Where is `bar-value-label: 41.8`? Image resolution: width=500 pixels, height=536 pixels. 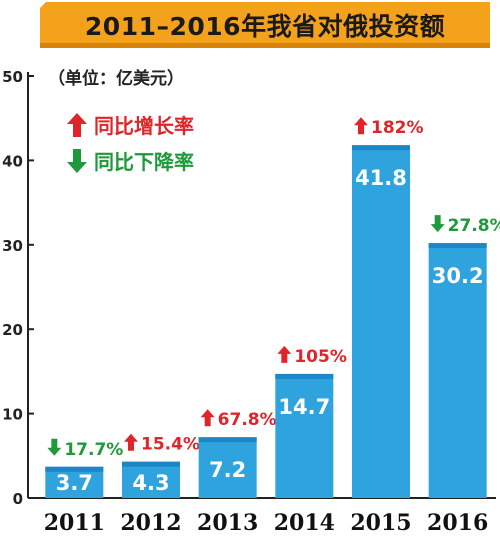
bar-value-label: 41.8 is located at coordinates (381, 178).